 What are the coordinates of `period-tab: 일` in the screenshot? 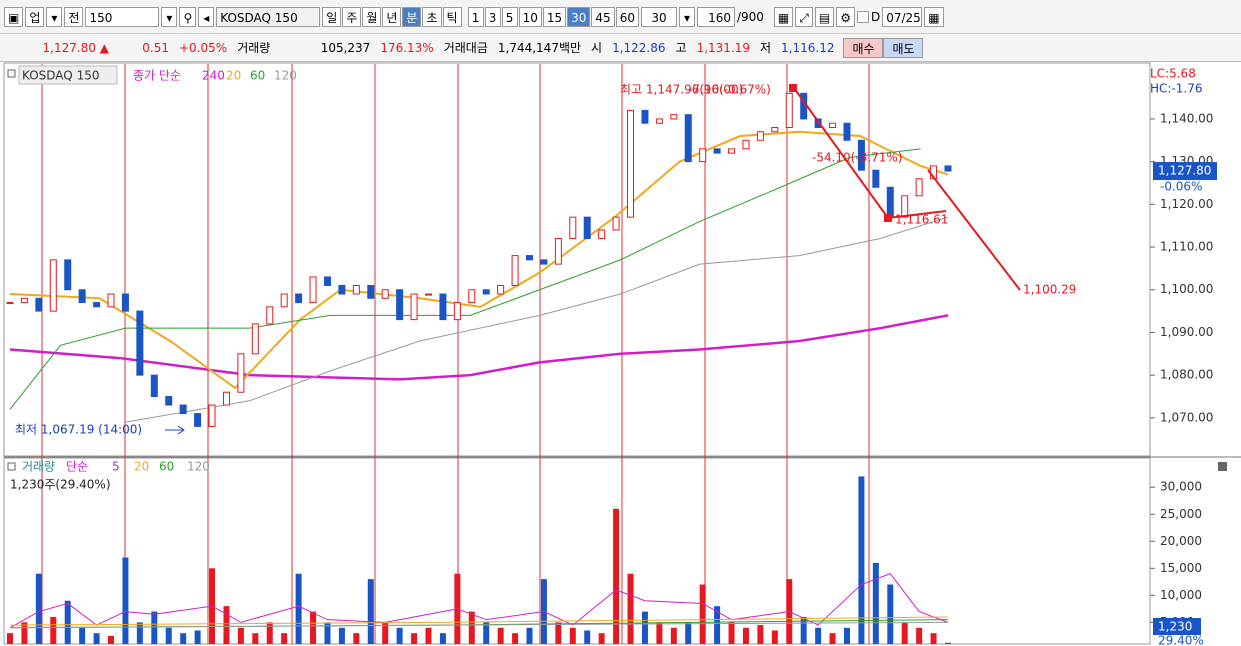 It's located at (332, 16).